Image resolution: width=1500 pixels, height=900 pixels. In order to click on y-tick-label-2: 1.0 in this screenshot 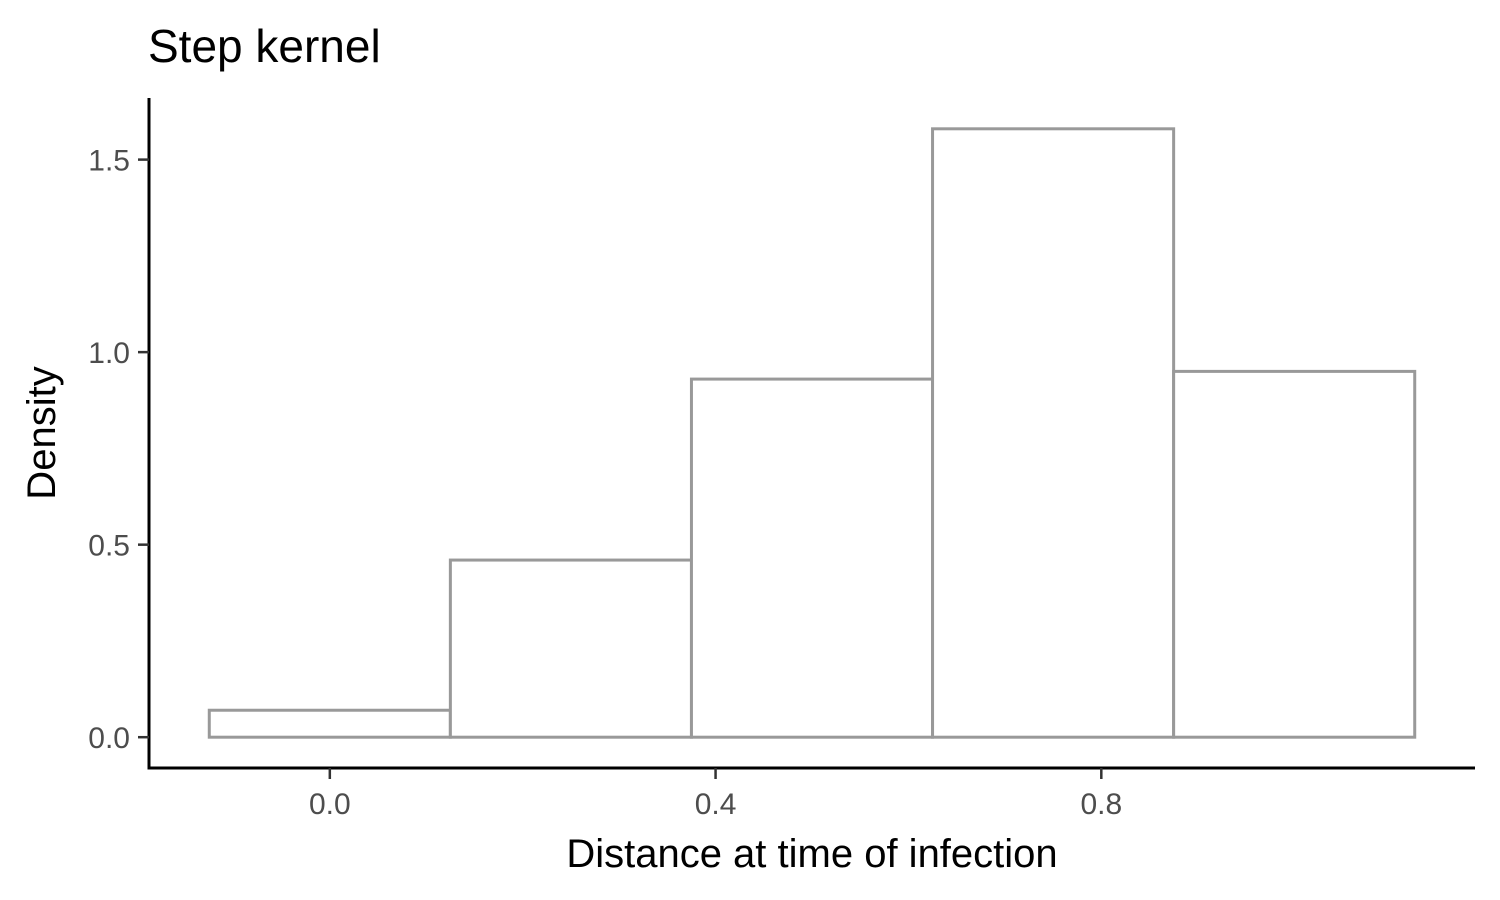, I will do `click(109, 353)`.